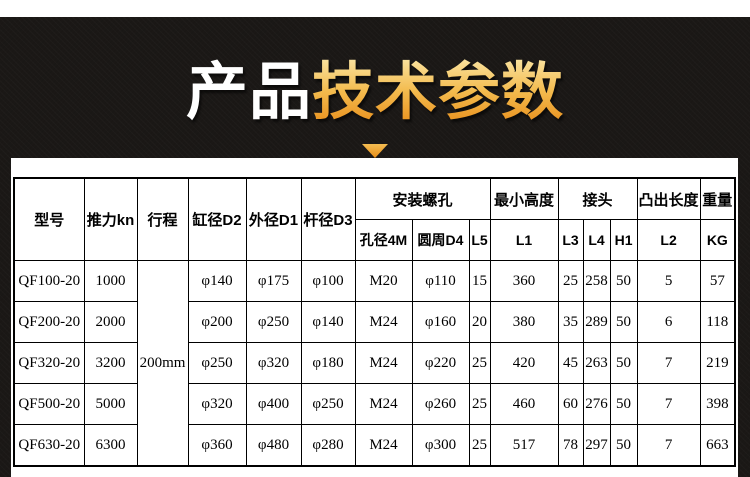 The height and width of the screenshot is (477, 750). I want to click on cell-model: QF320-20, so click(49, 363).